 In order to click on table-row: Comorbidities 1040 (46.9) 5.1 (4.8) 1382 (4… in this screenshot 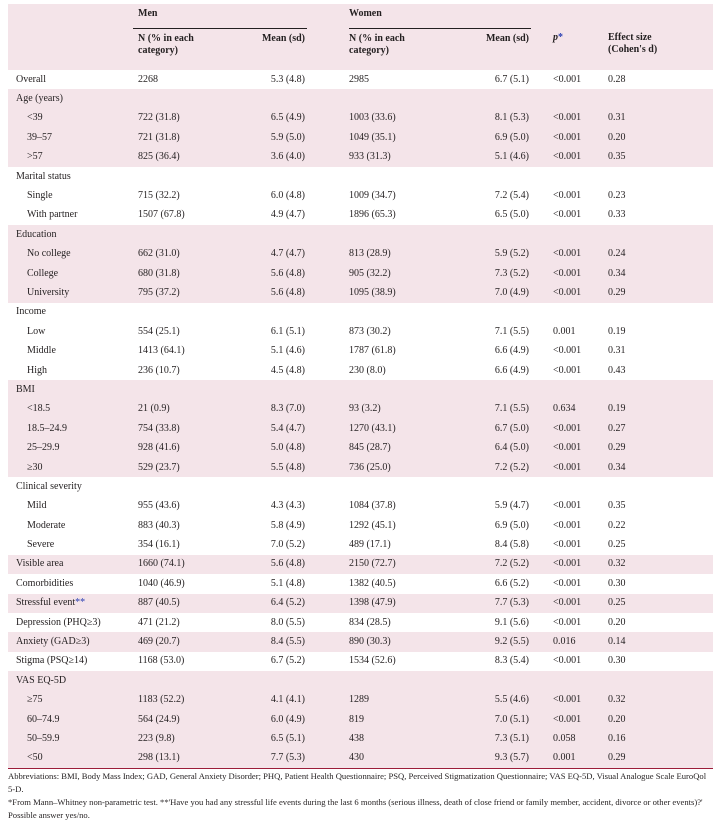, I will do `click(360, 583)`.